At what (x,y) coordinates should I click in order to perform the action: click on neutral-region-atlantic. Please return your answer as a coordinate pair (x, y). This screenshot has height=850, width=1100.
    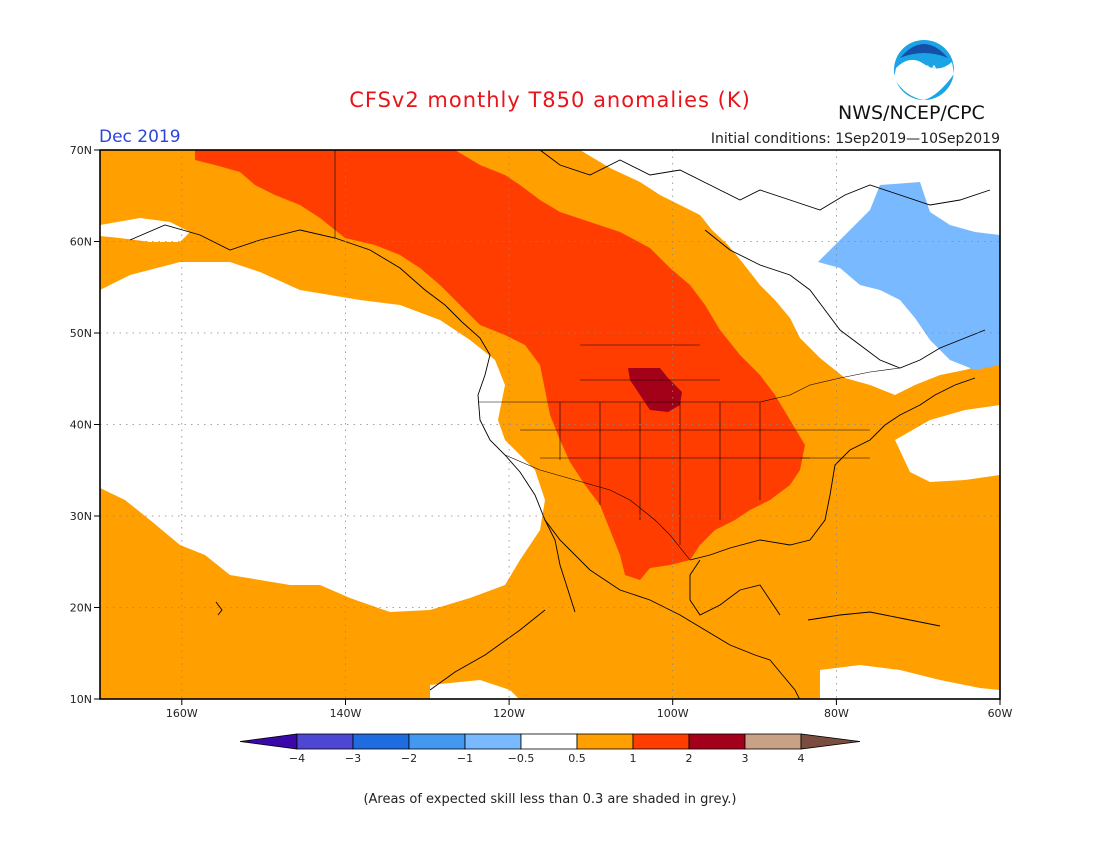
    Looking at the image, I should click on (947, 443).